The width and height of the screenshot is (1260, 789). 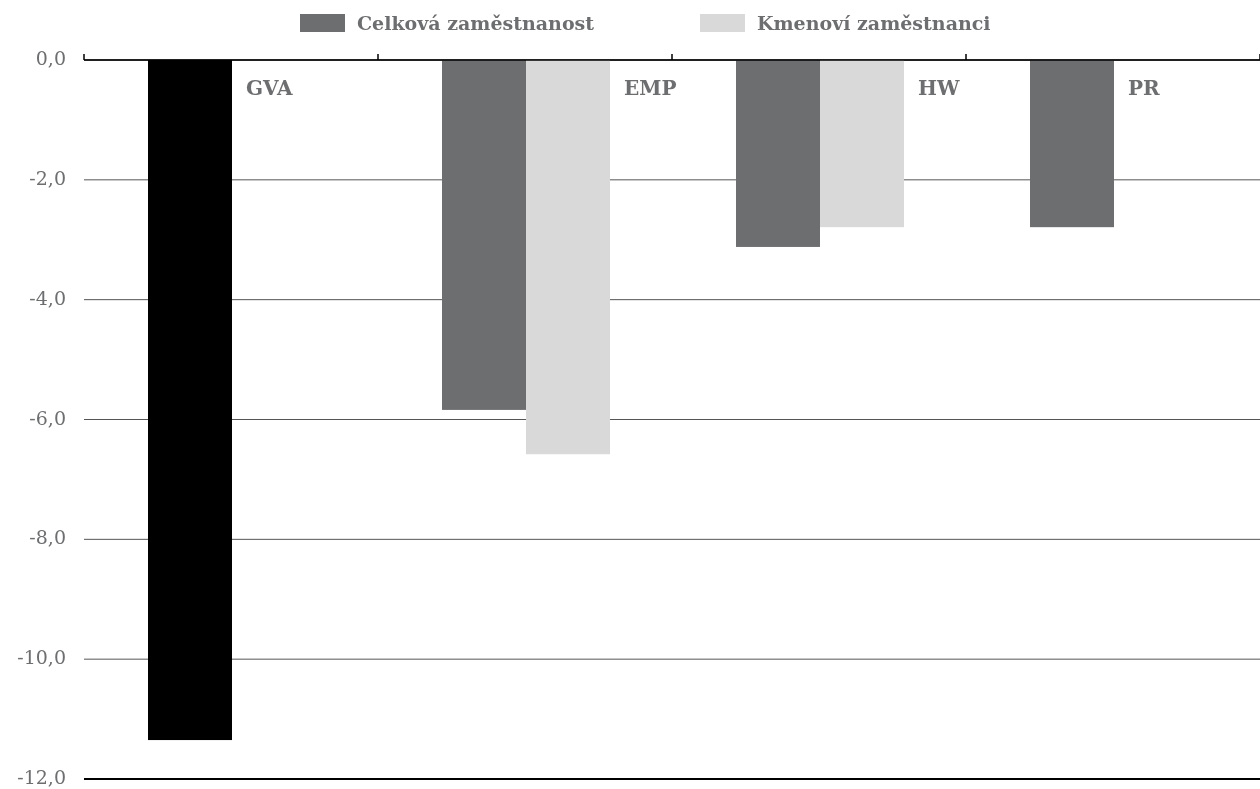 What do you see at coordinates (874, 23) in the screenshot?
I see `legend-label: Kmenoví zaměstnanci` at bounding box center [874, 23].